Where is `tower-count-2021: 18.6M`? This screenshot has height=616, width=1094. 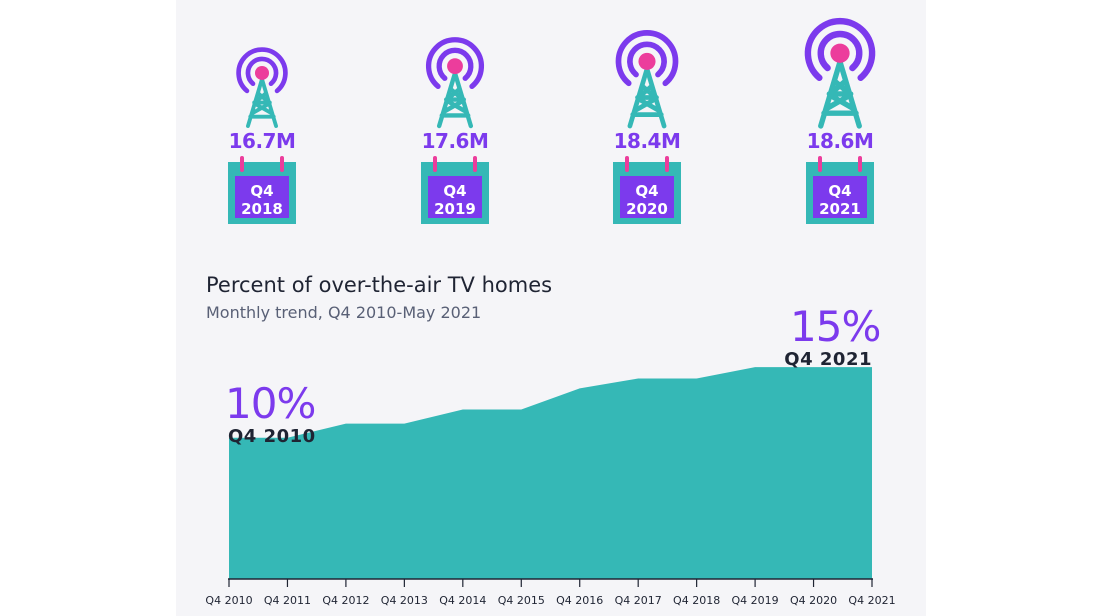
tower-count-2021: 18.6M is located at coordinates (840, 141).